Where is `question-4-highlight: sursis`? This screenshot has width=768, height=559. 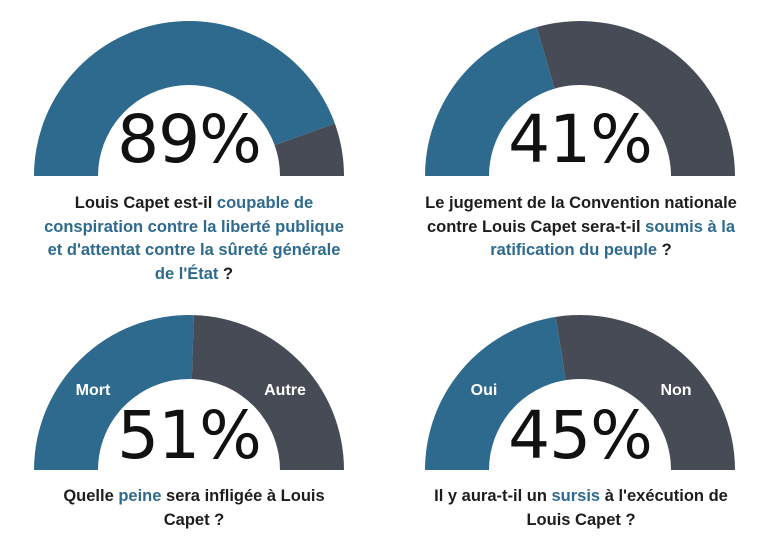 question-4-highlight: sursis is located at coordinates (576, 496).